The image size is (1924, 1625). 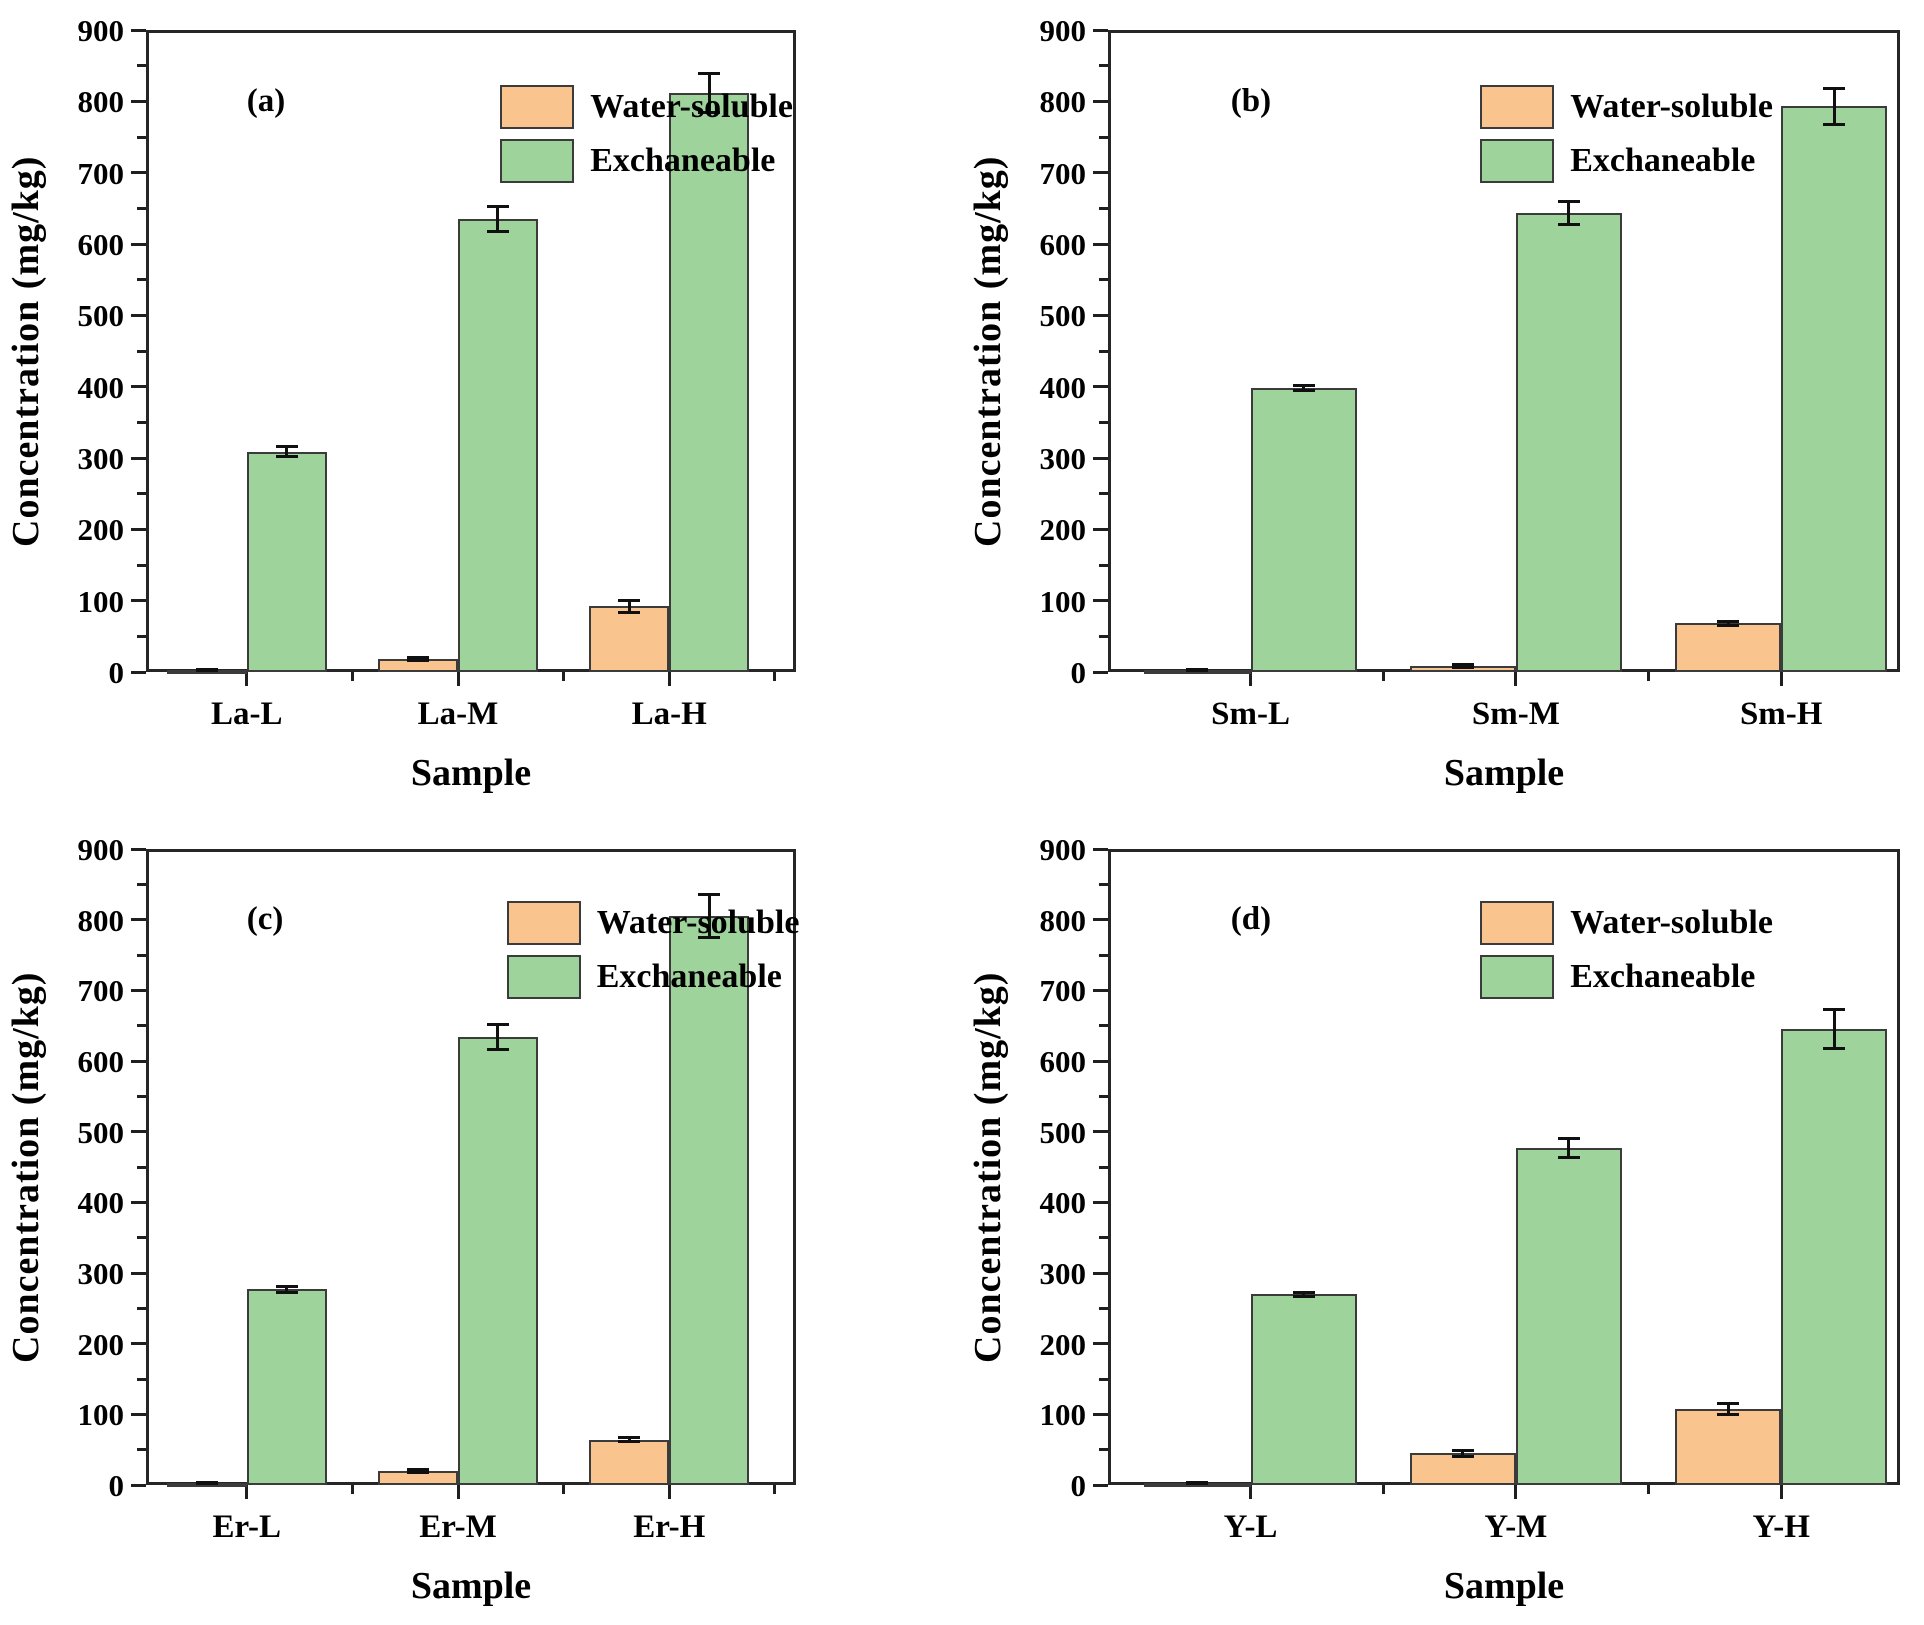 What do you see at coordinates (1063, 1203) in the screenshot?
I see `y-tick-label: 400` at bounding box center [1063, 1203].